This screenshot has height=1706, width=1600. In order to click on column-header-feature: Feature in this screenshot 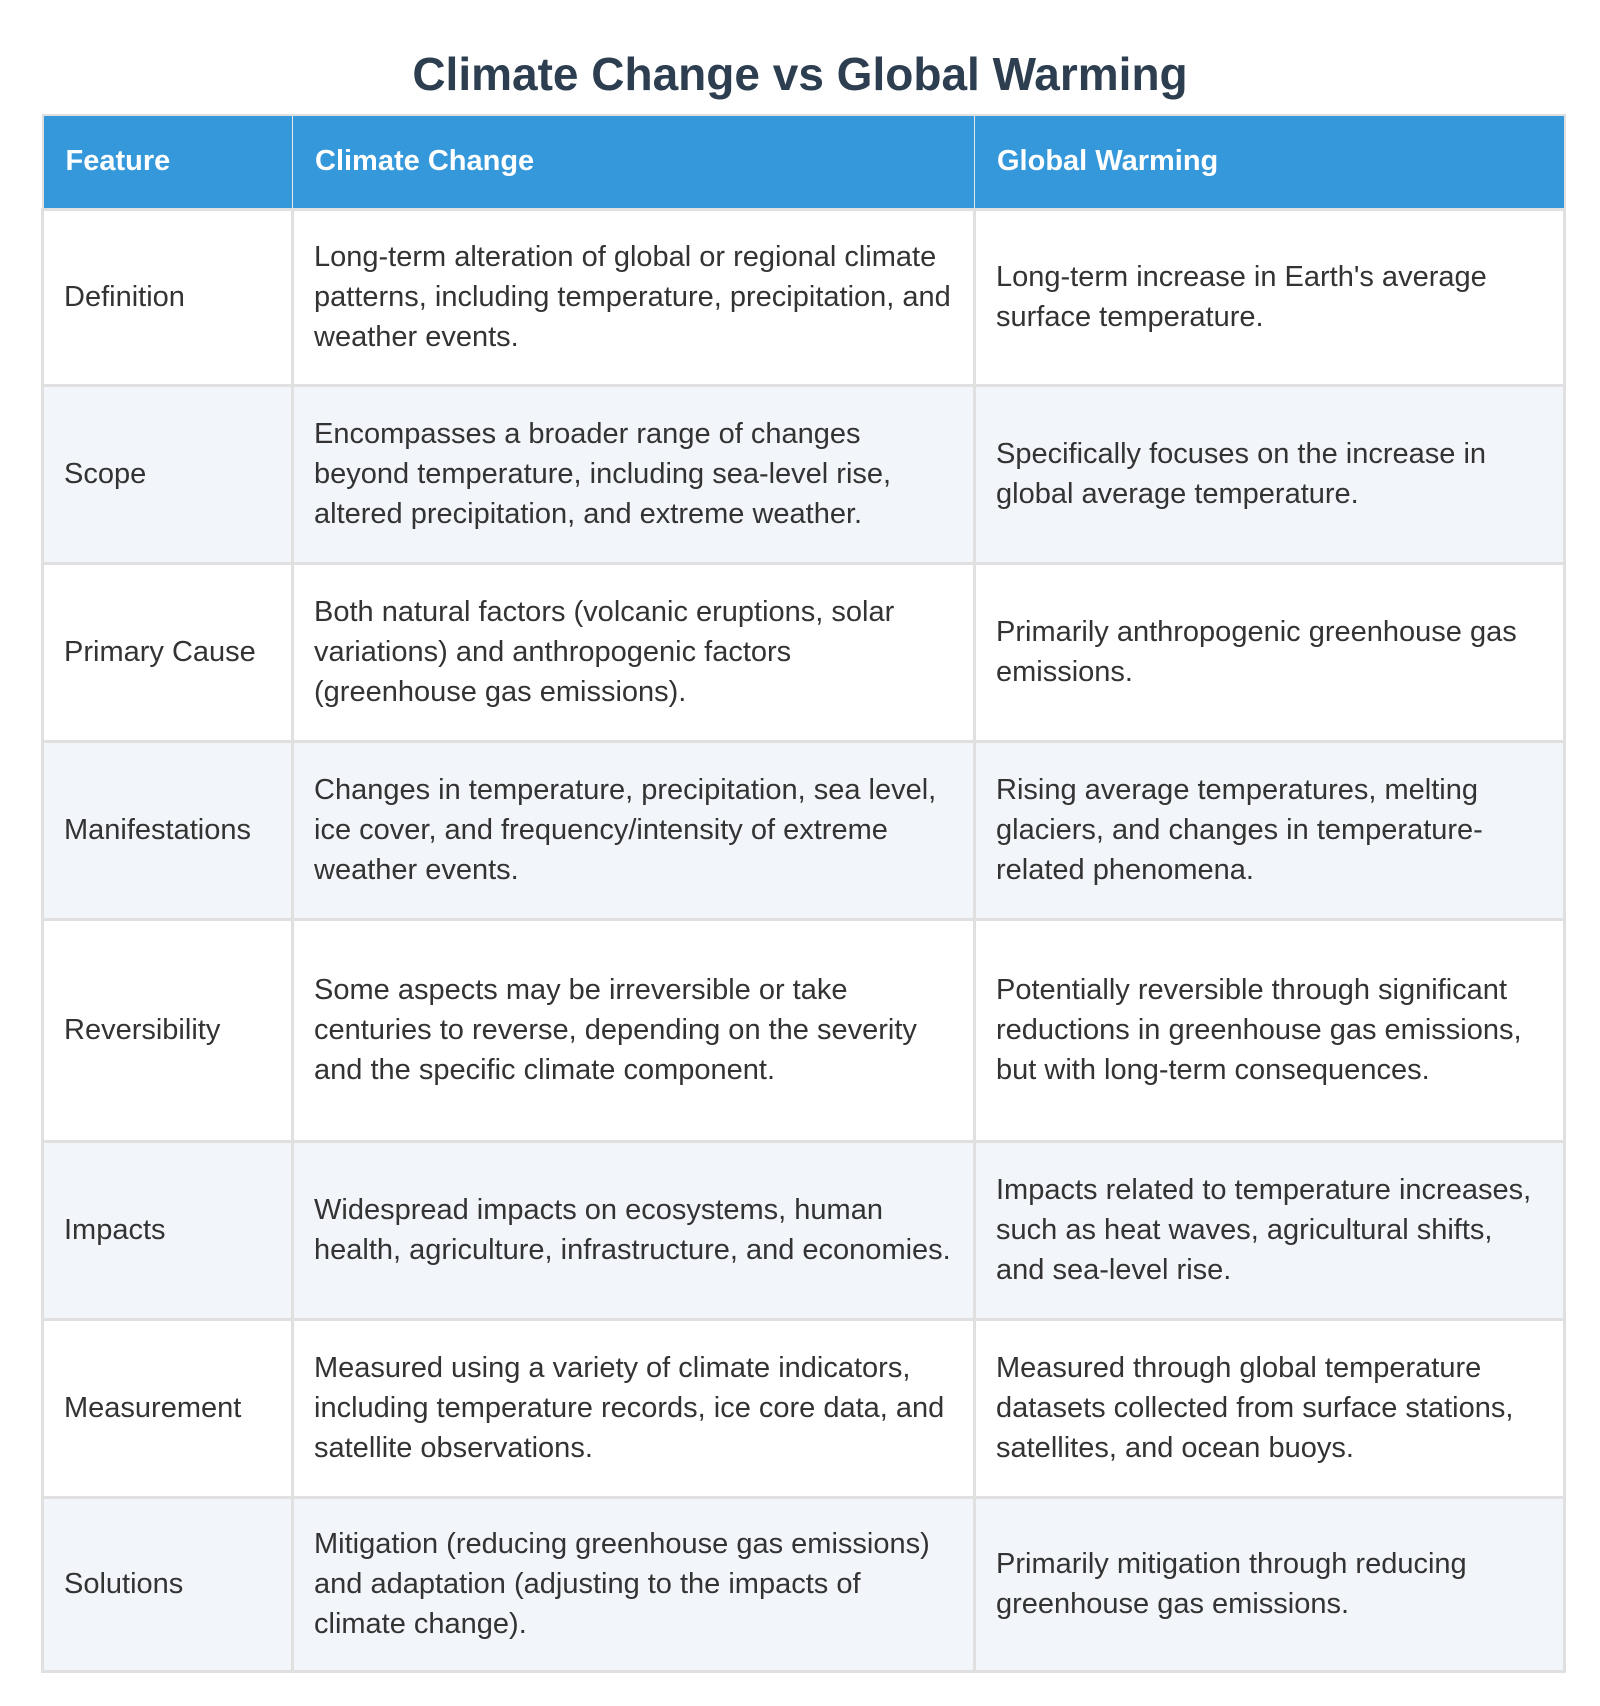, I will do `click(167, 162)`.